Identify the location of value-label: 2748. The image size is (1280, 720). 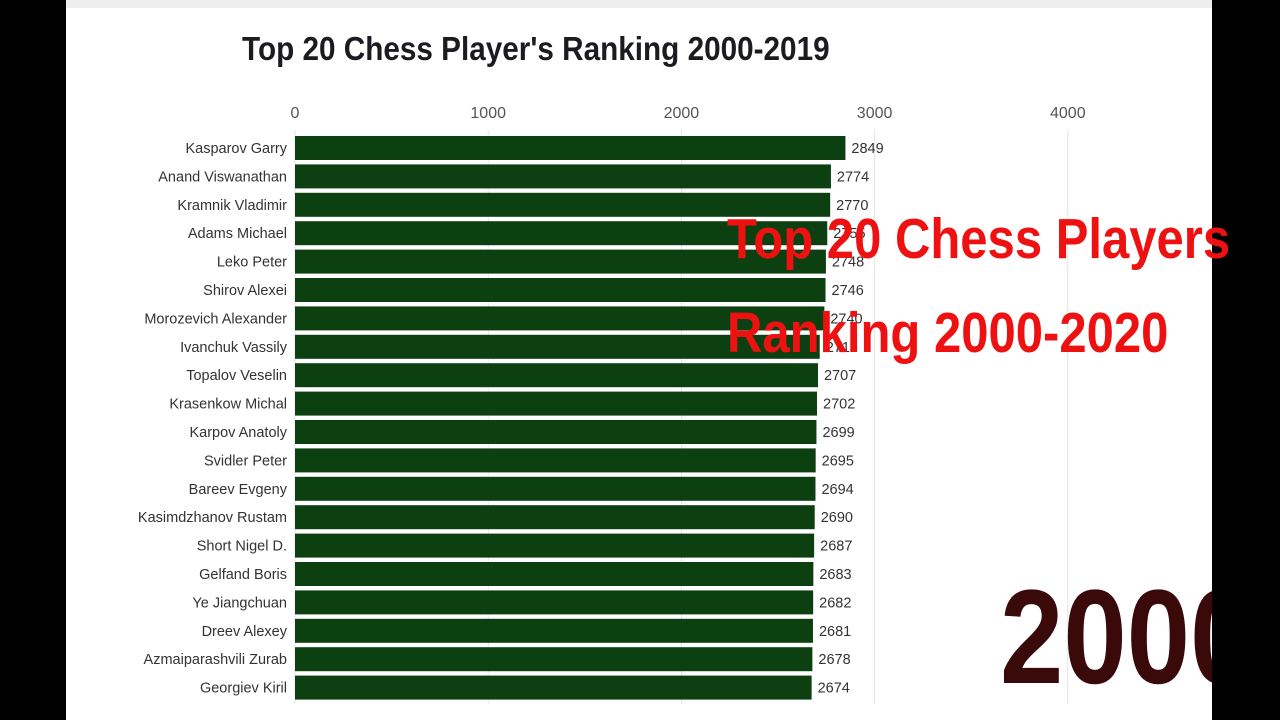
(848, 263).